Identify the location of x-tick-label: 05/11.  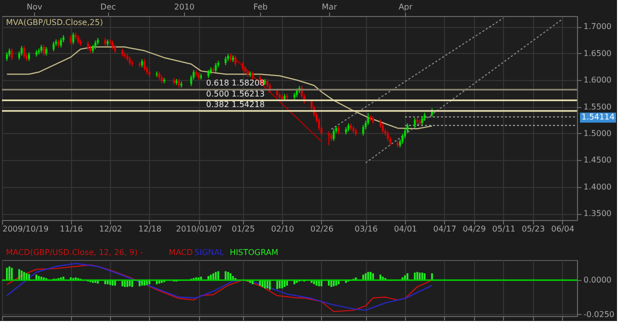
(504, 229).